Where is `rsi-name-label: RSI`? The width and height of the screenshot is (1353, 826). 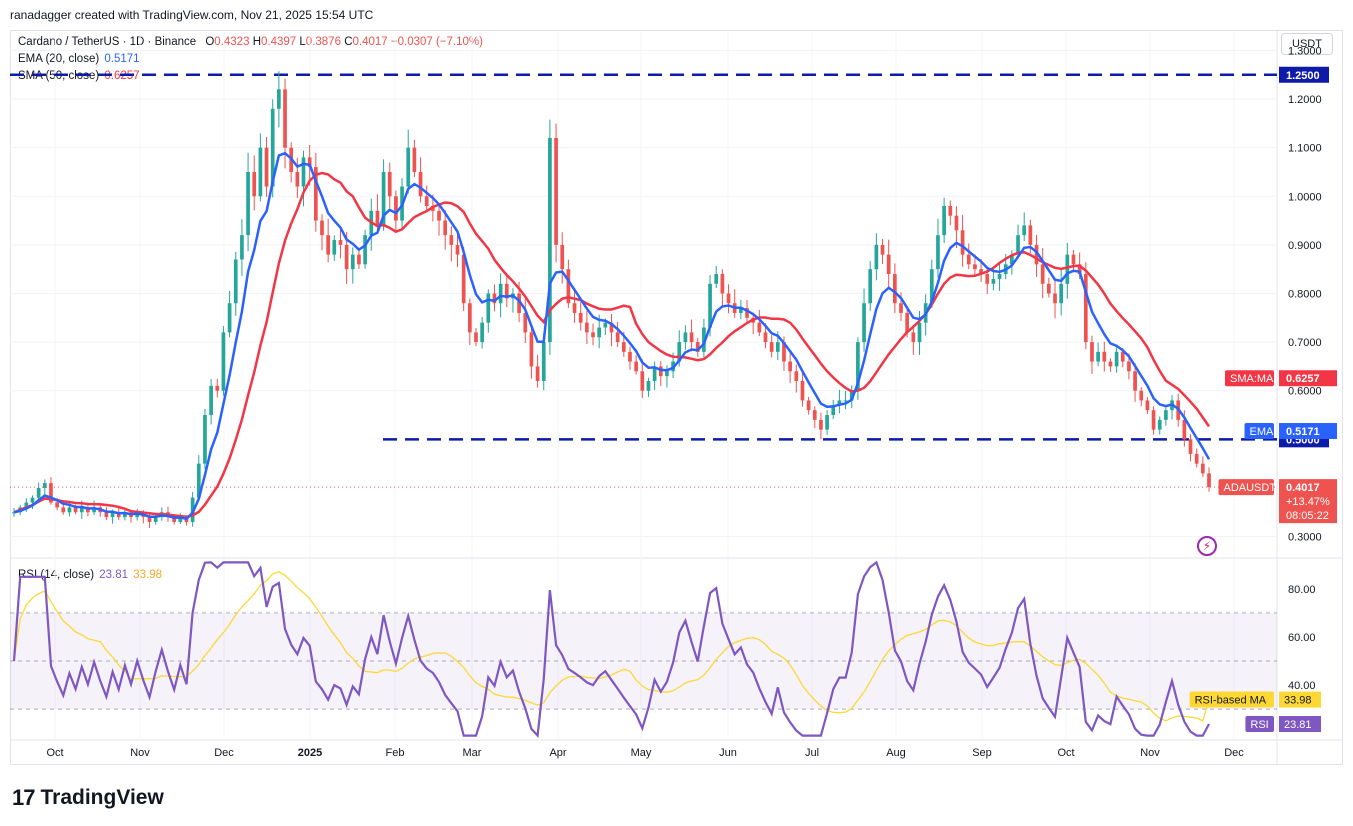
rsi-name-label: RSI is located at coordinates (1259, 725).